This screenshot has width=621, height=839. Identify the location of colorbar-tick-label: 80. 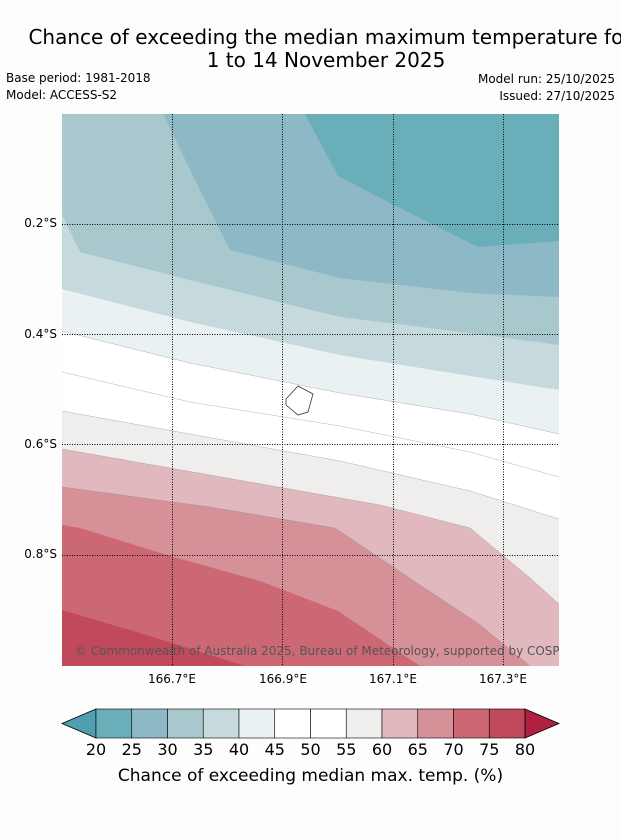
(525, 749).